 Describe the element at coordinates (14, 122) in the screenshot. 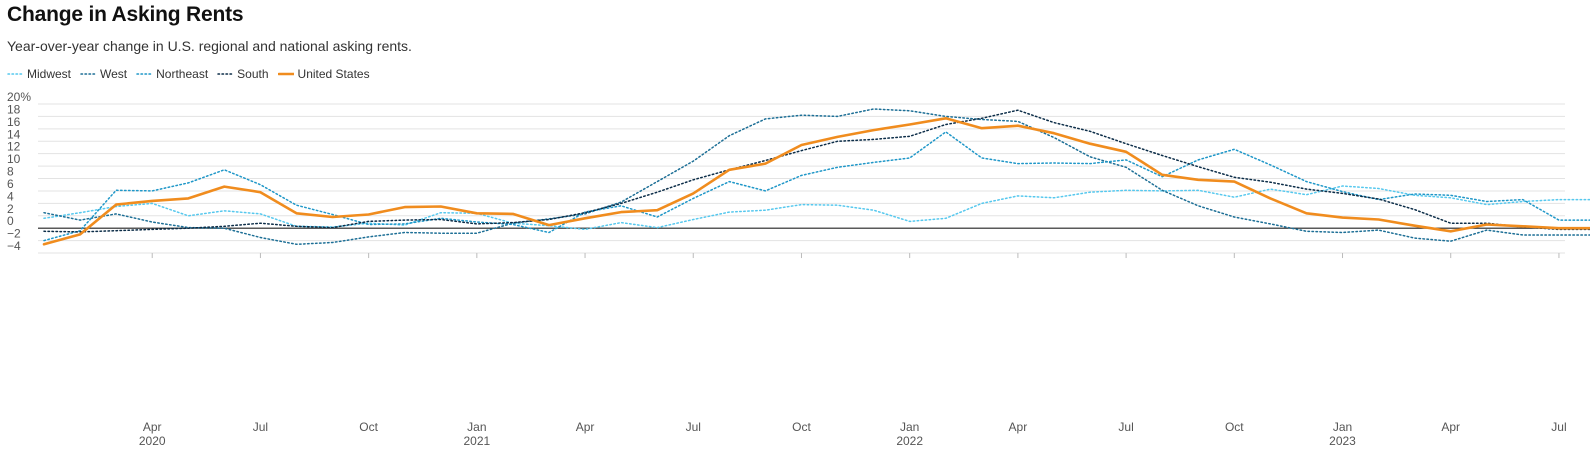

I see `y-tick-label: 16` at that location.